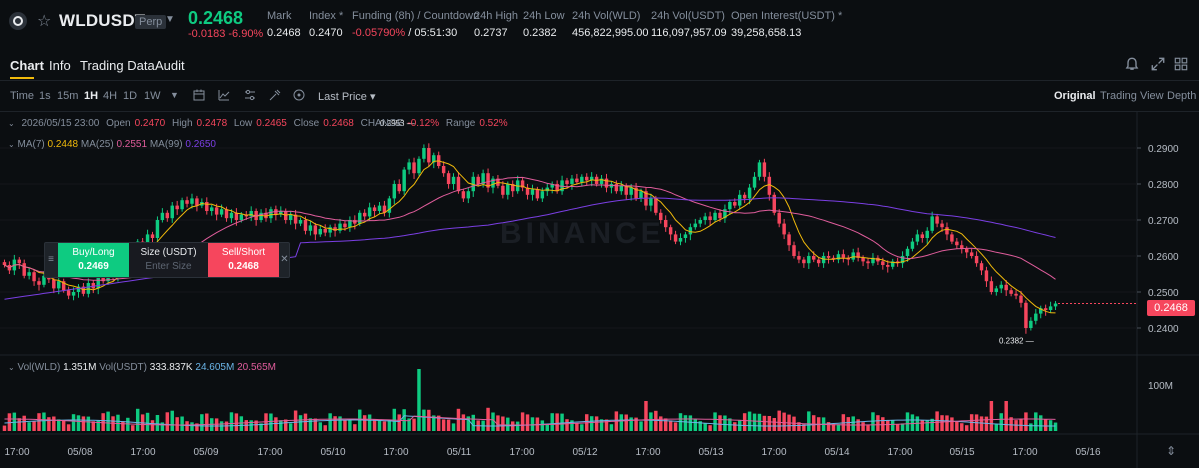 This screenshot has height=468, width=1199. Describe the element at coordinates (199, 95) in the screenshot. I see `calendar-icon` at that location.